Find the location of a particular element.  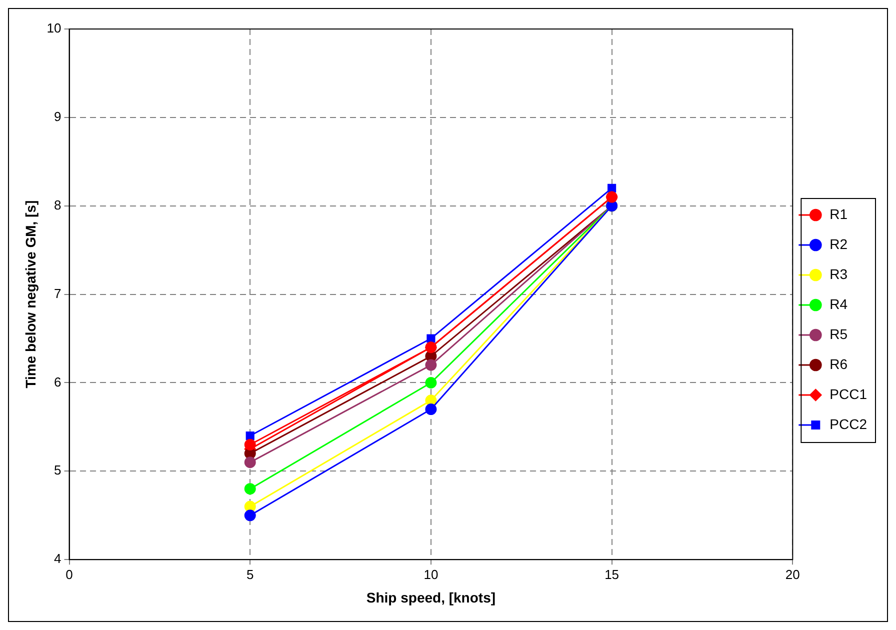

y-tick-label: 6 is located at coordinates (58, 382).